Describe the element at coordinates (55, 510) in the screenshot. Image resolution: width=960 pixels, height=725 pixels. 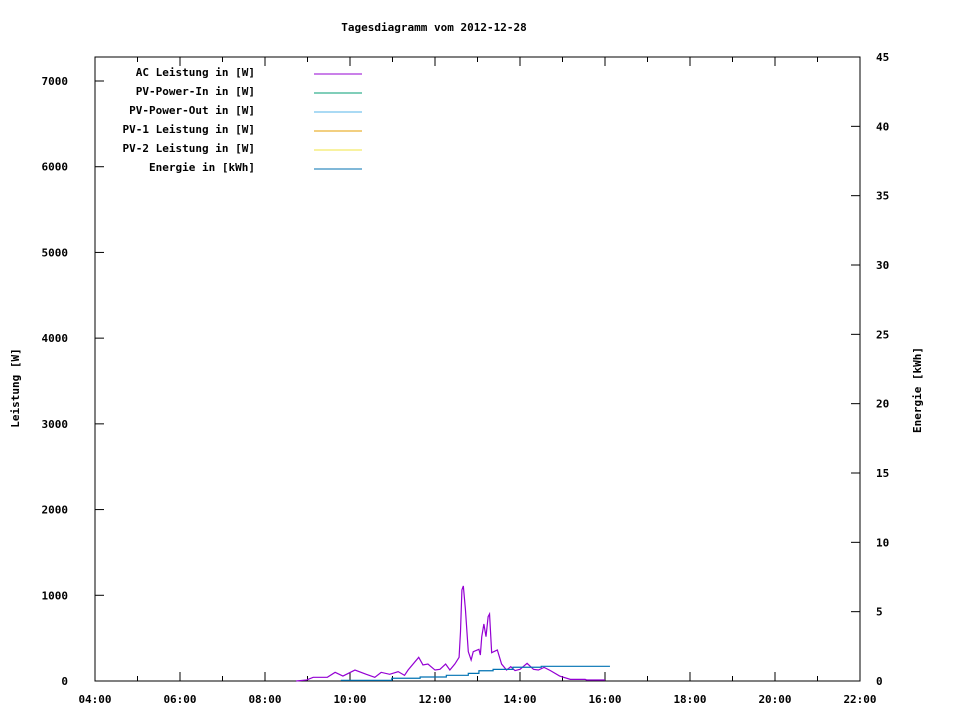
I see `y-tick-label: 2000` at that location.